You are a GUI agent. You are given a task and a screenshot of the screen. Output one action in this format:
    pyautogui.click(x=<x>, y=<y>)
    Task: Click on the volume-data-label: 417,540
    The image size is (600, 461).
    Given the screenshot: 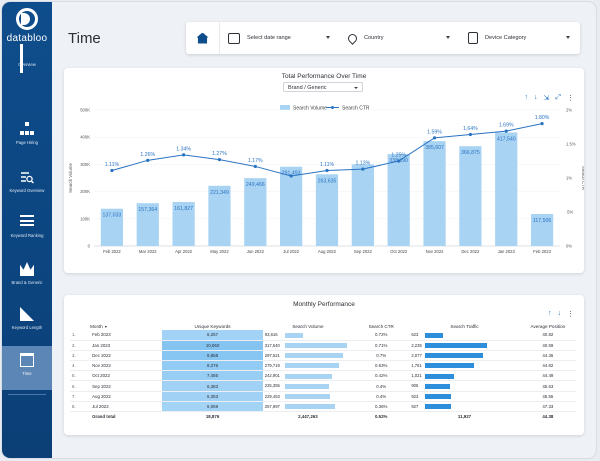 What is the action you would take?
    pyautogui.click(x=506, y=139)
    